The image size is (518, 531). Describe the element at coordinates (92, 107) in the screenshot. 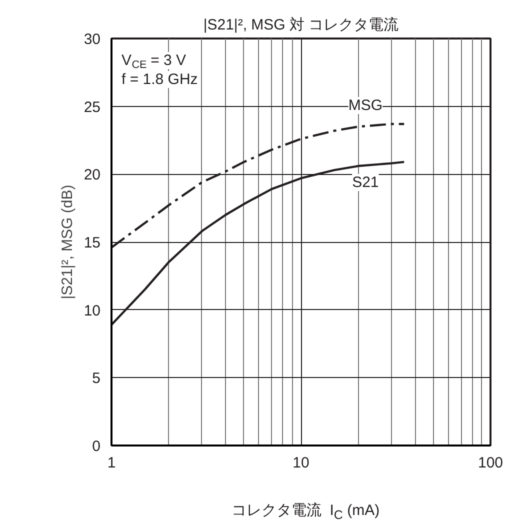

I see `y-tick-label: 25` at that location.